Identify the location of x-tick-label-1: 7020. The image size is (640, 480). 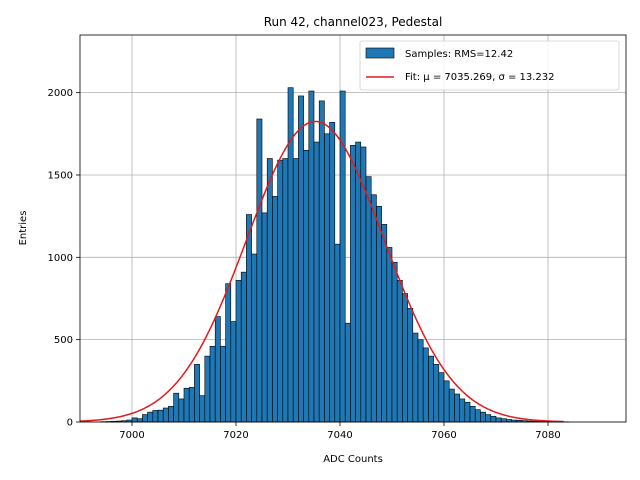
(235, 435).